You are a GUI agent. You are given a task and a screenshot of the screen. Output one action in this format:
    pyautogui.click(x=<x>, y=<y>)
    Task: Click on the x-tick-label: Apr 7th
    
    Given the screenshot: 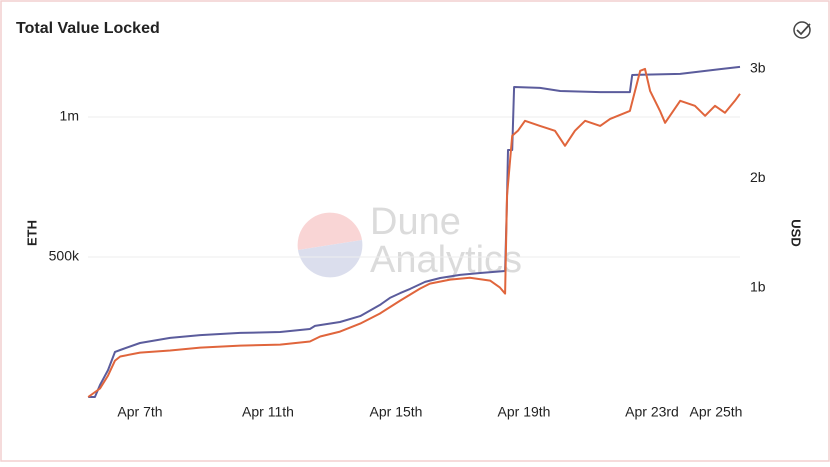 What is the action you would take?
    pyautogui.click(x=139, y=412)
    